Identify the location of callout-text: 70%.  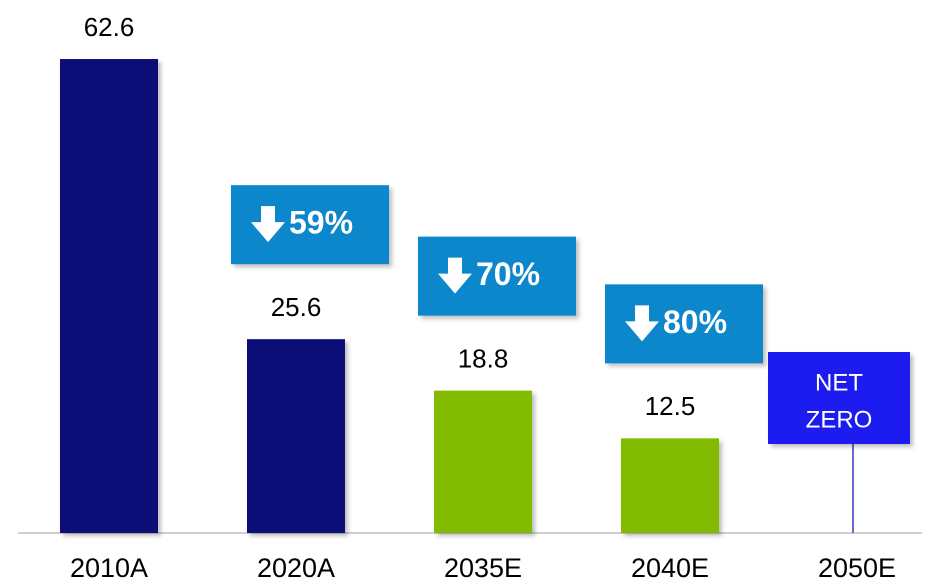
(508, 274).